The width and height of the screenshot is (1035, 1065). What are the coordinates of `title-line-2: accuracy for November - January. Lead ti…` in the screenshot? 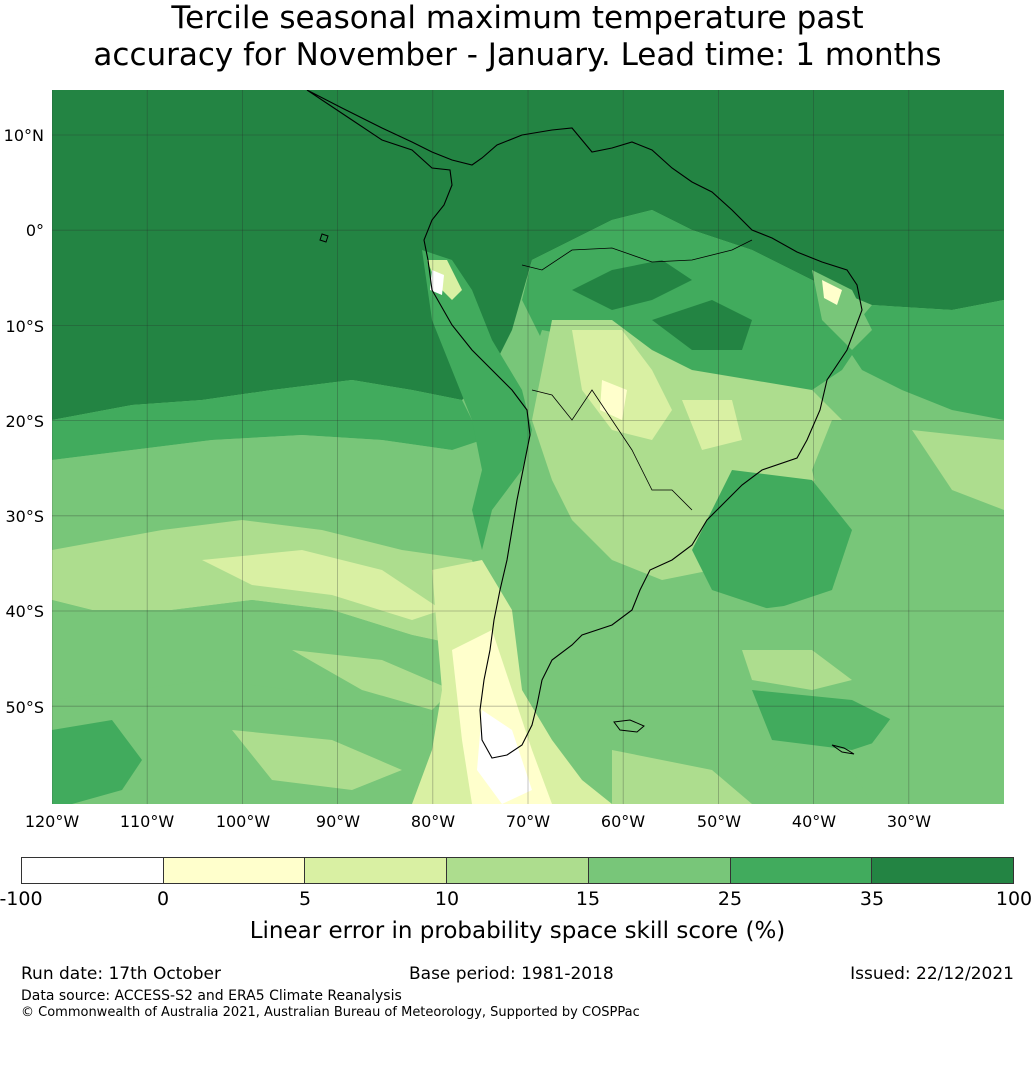 It's located at (517, 55).